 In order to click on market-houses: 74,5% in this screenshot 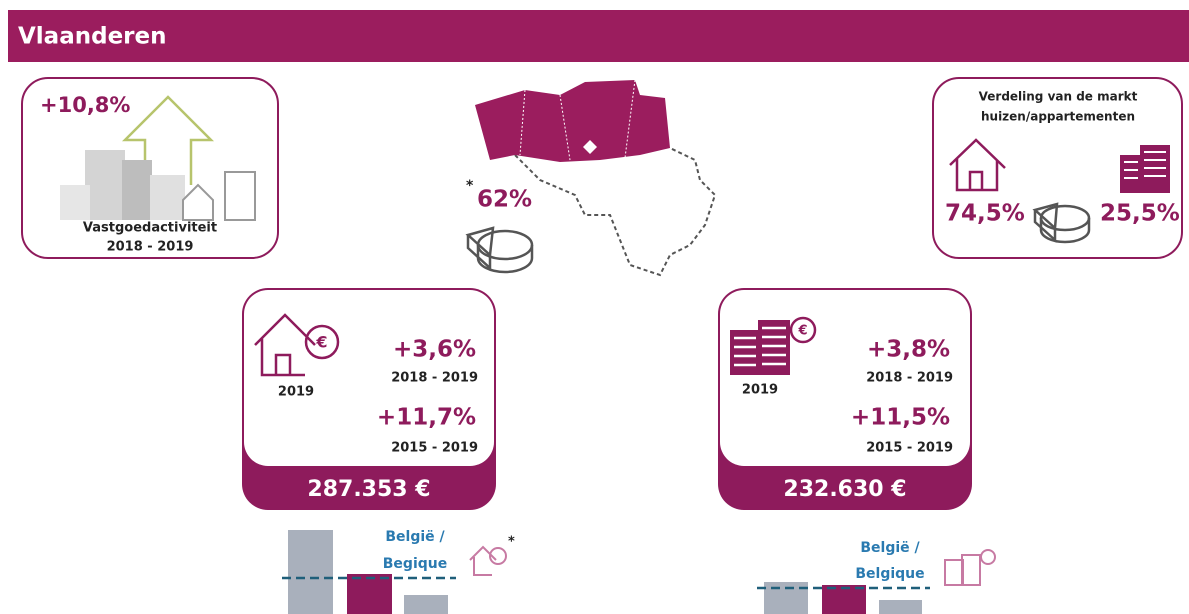, I will do `click(985, 214)`.